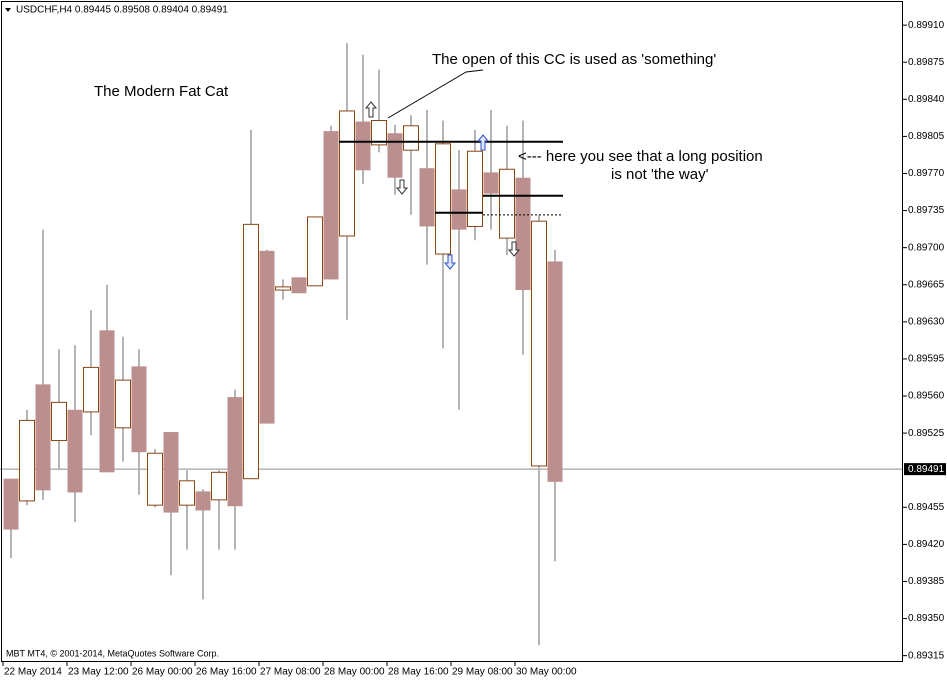  What do you see at coordinates (482, 672) in the screenshot?
I see `x-tick-label: 29 May 08:00` at bounding box center [482, 672].